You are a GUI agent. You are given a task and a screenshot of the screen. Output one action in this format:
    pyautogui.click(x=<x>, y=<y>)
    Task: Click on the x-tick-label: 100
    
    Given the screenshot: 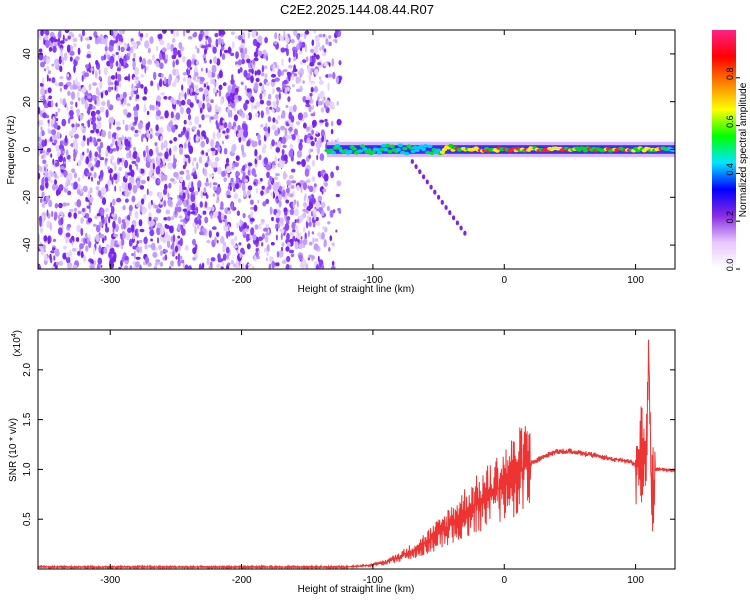 What is the action you would take?
    pyautogui.click(x=635, y=580)
    